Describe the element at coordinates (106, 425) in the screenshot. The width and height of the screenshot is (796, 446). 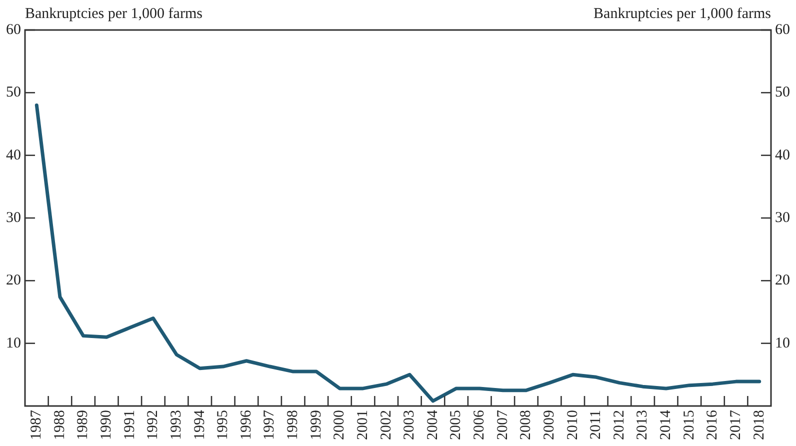
I see `x-tick-label: 1990` at that location.